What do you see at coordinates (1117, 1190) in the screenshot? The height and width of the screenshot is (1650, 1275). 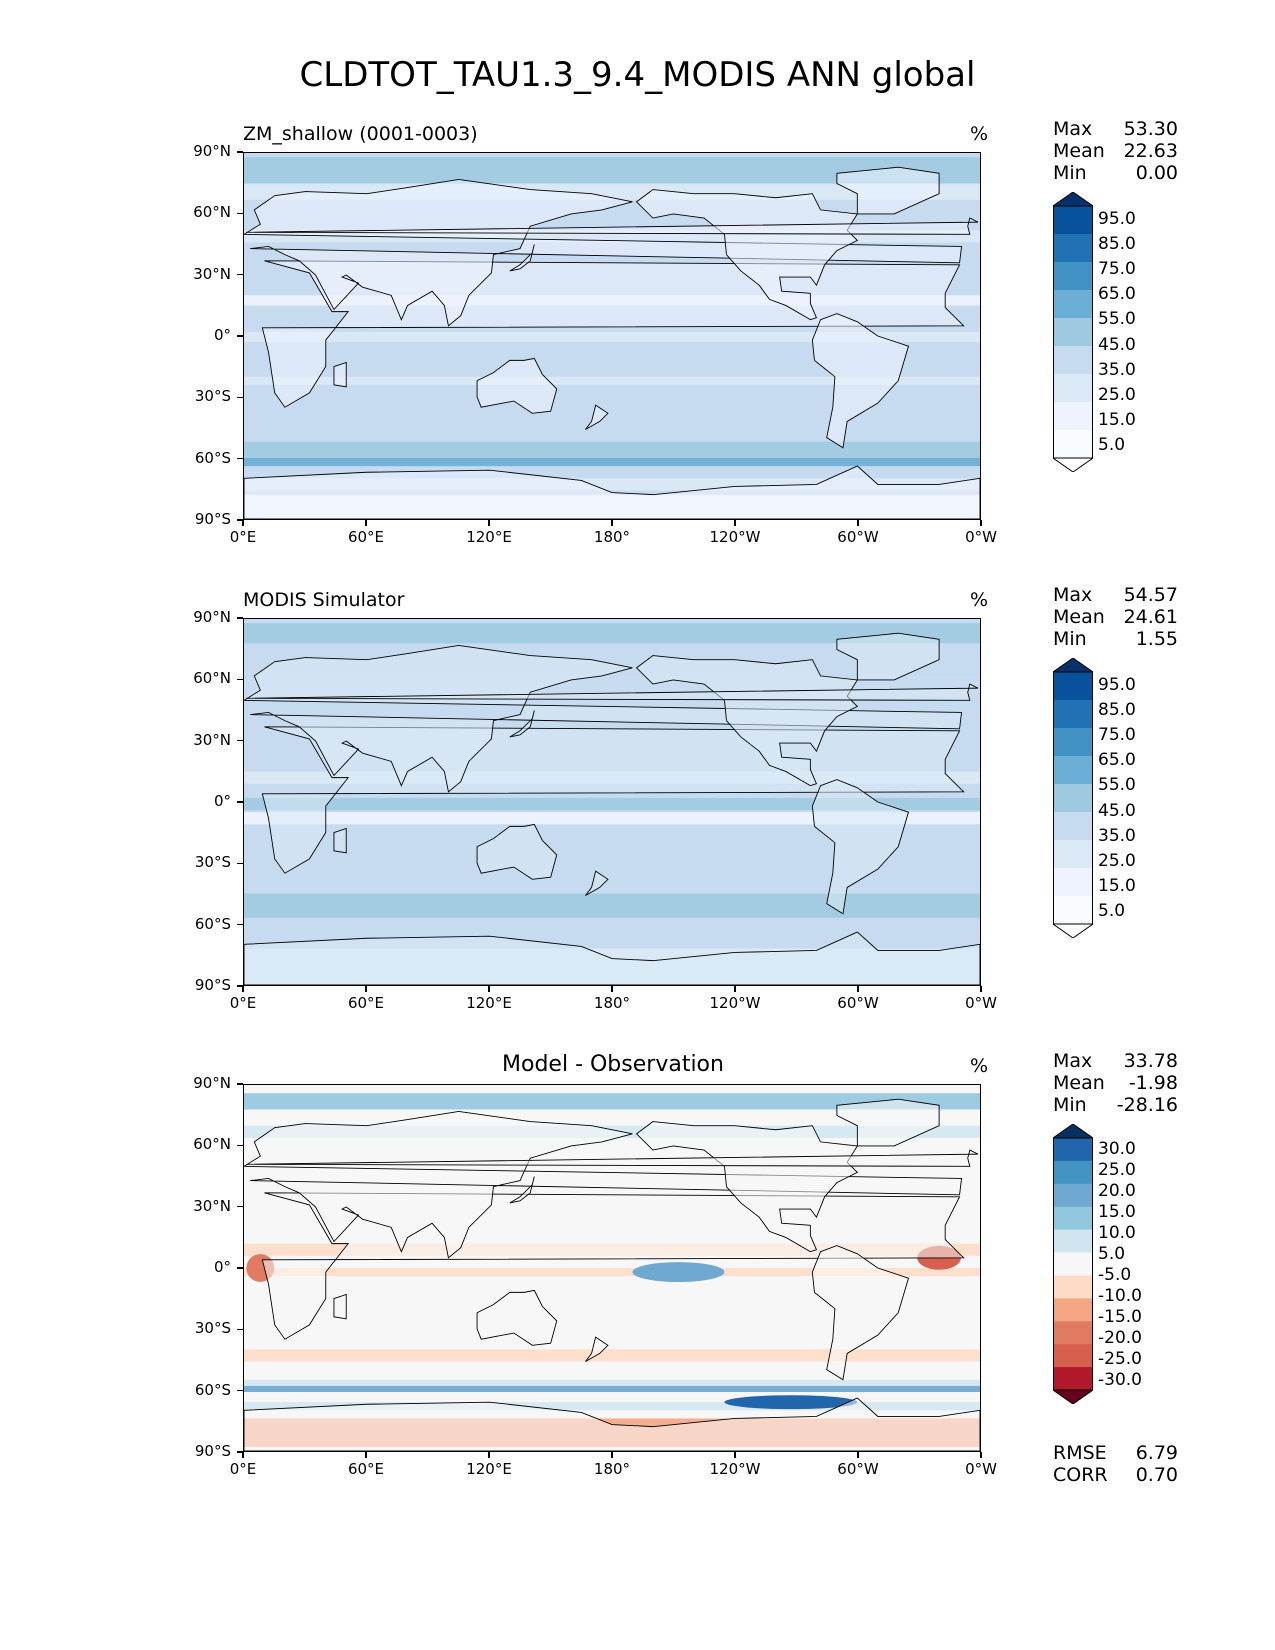 I see `colorbar-tick-label: 20.0` at bounding box center [1117, 1190].